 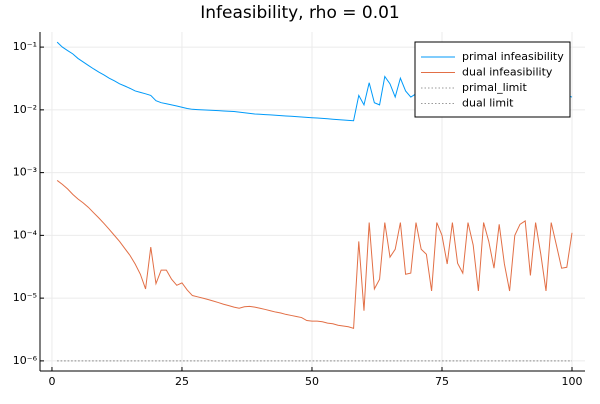 I want to click on x-tick-label: 50, so click(x=312, y=381).